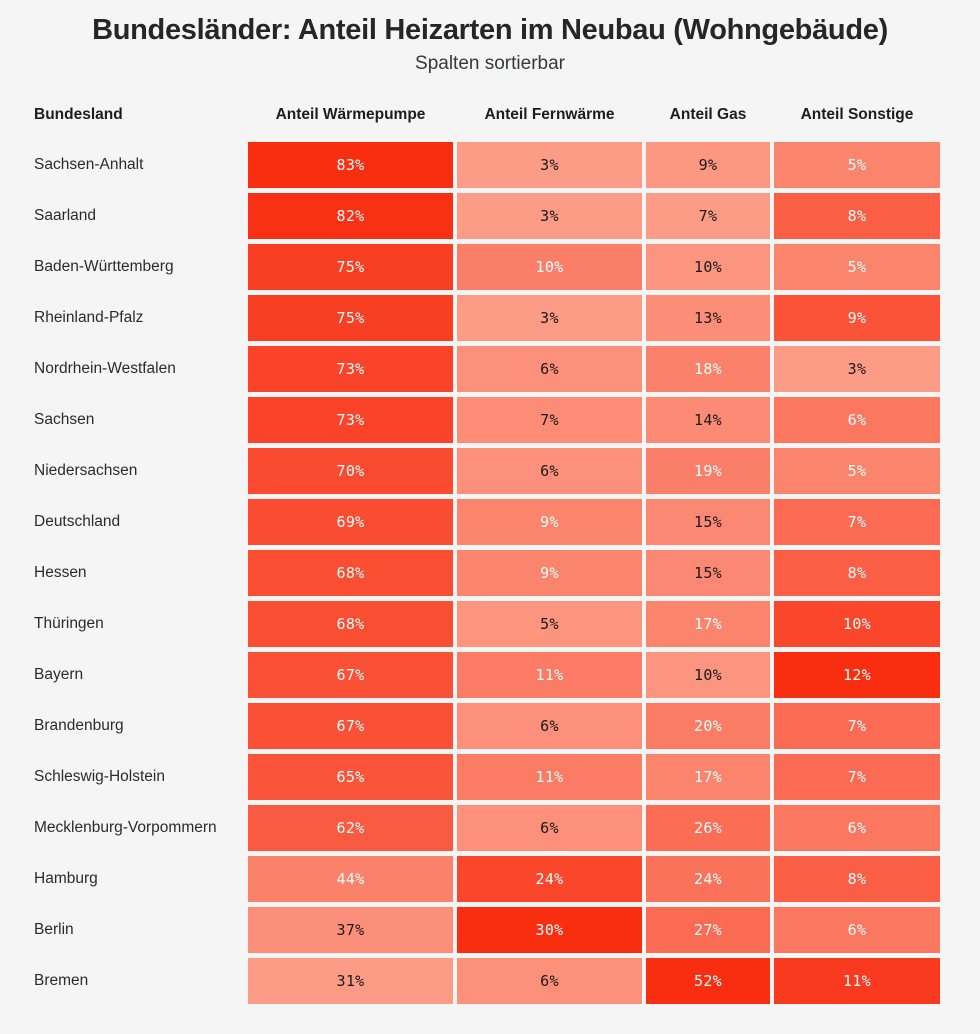 This screenshot has height=1034, width=980. Describe the element at coordinates (104, 266) in the screenshot. I see `row-label: Baden-Württemberg` at that location.